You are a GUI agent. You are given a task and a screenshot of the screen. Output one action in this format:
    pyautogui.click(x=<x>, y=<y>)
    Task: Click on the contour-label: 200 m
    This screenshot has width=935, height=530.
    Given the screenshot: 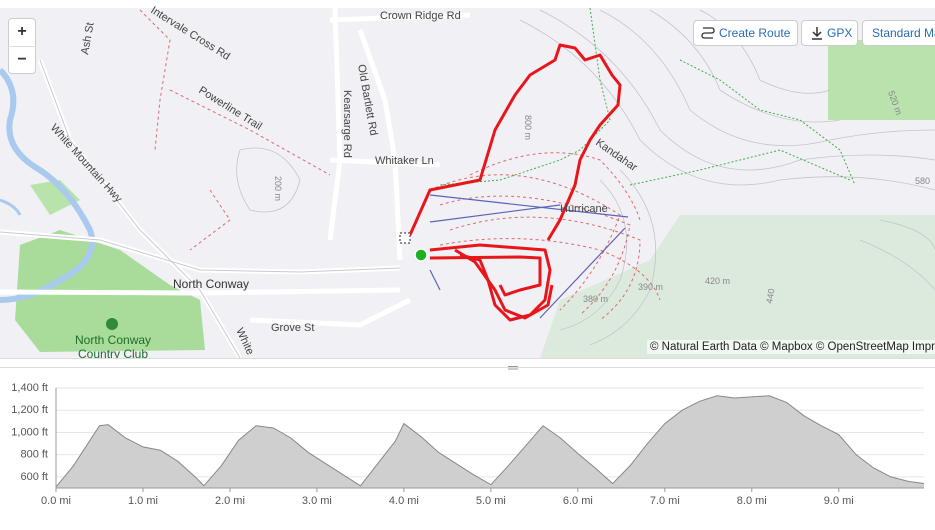 What is the action you would take?
    pyautogui.click(x=278, y=188)
    